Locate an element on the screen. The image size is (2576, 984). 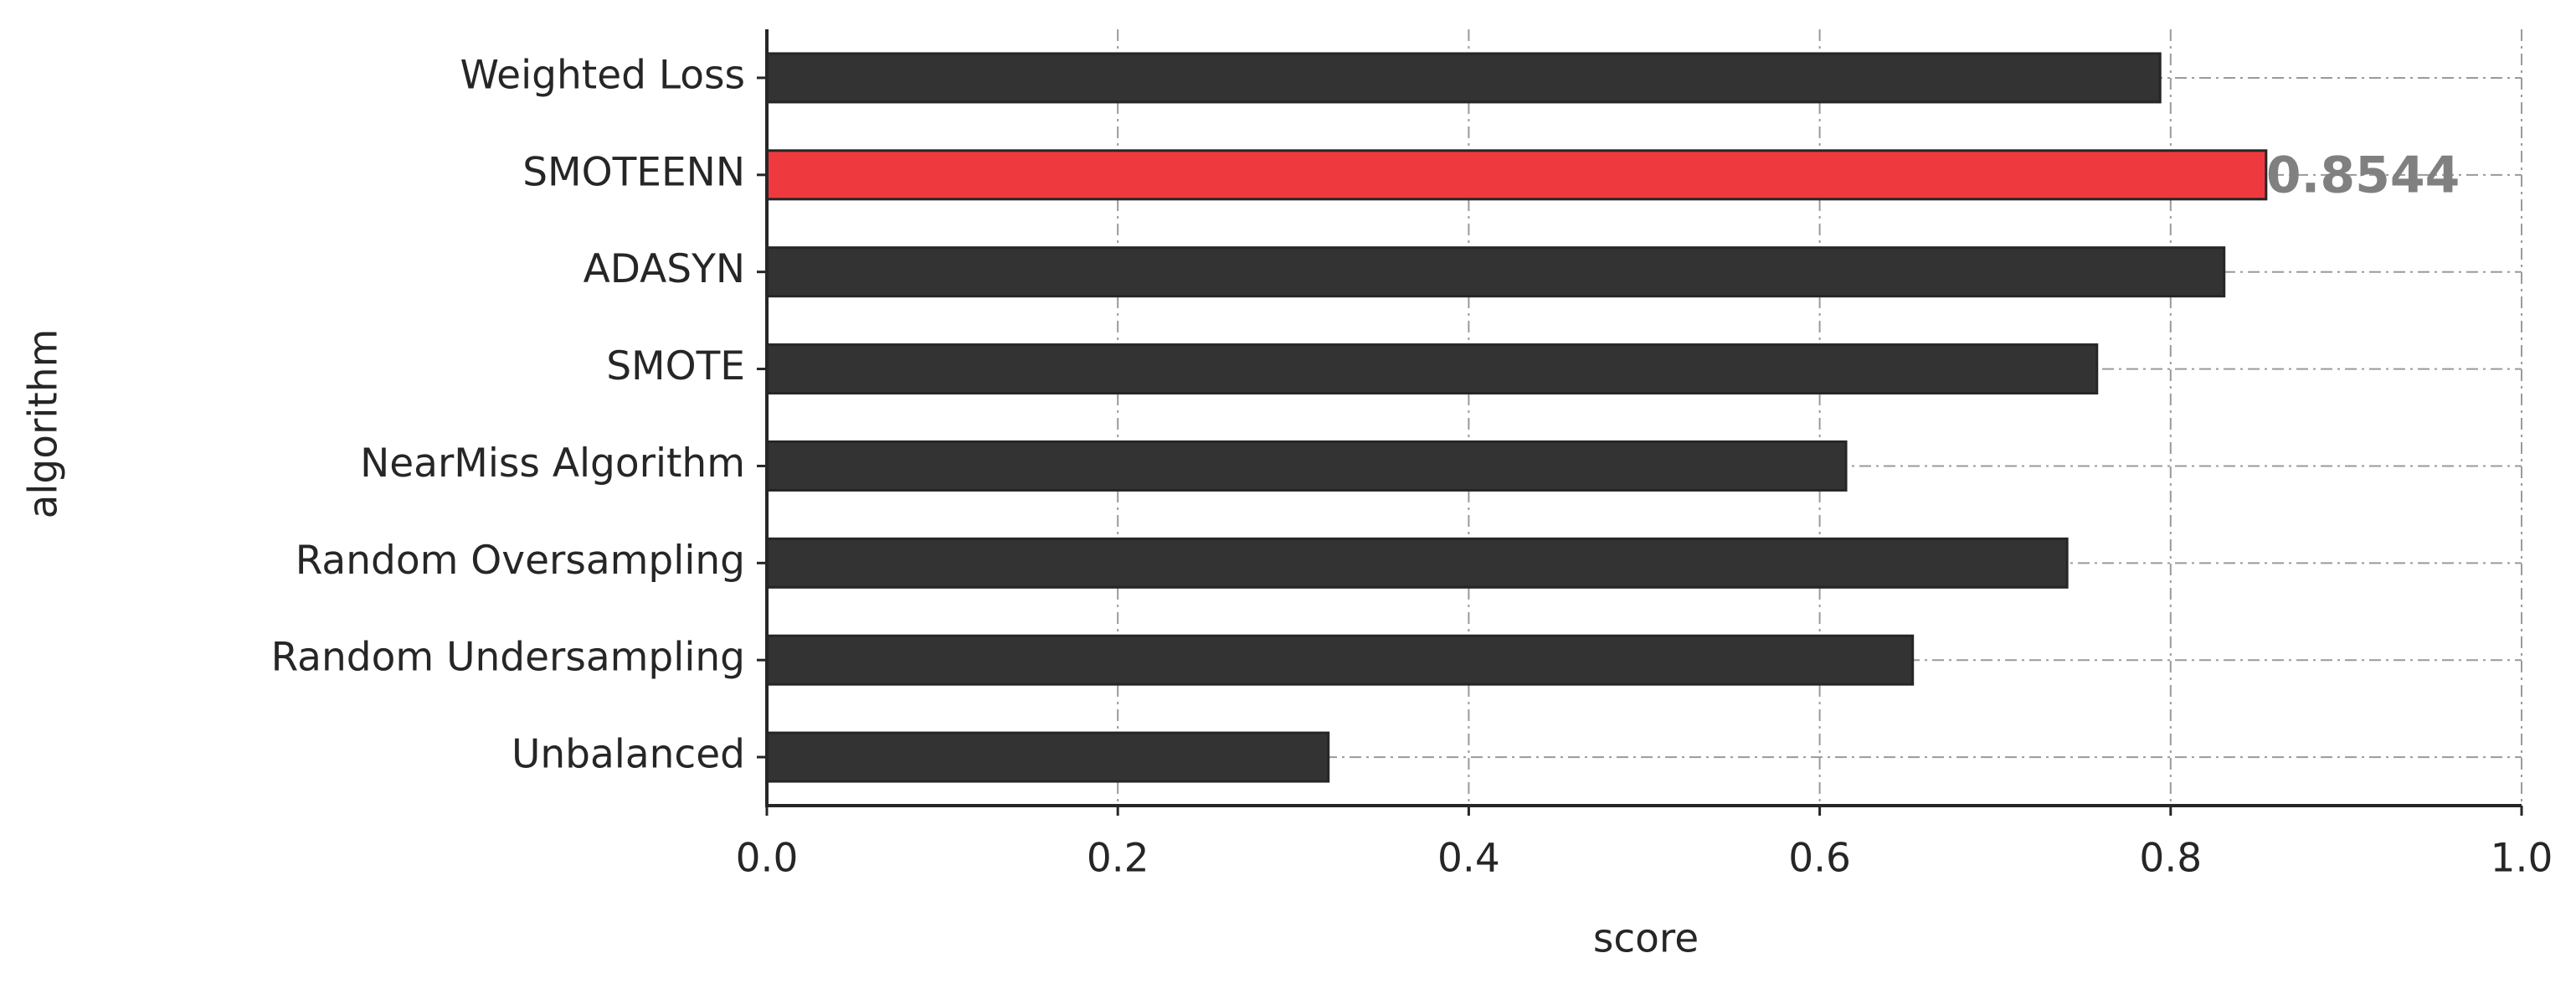
x-tick-label: 0.0 is located at coordinates (767, 859).